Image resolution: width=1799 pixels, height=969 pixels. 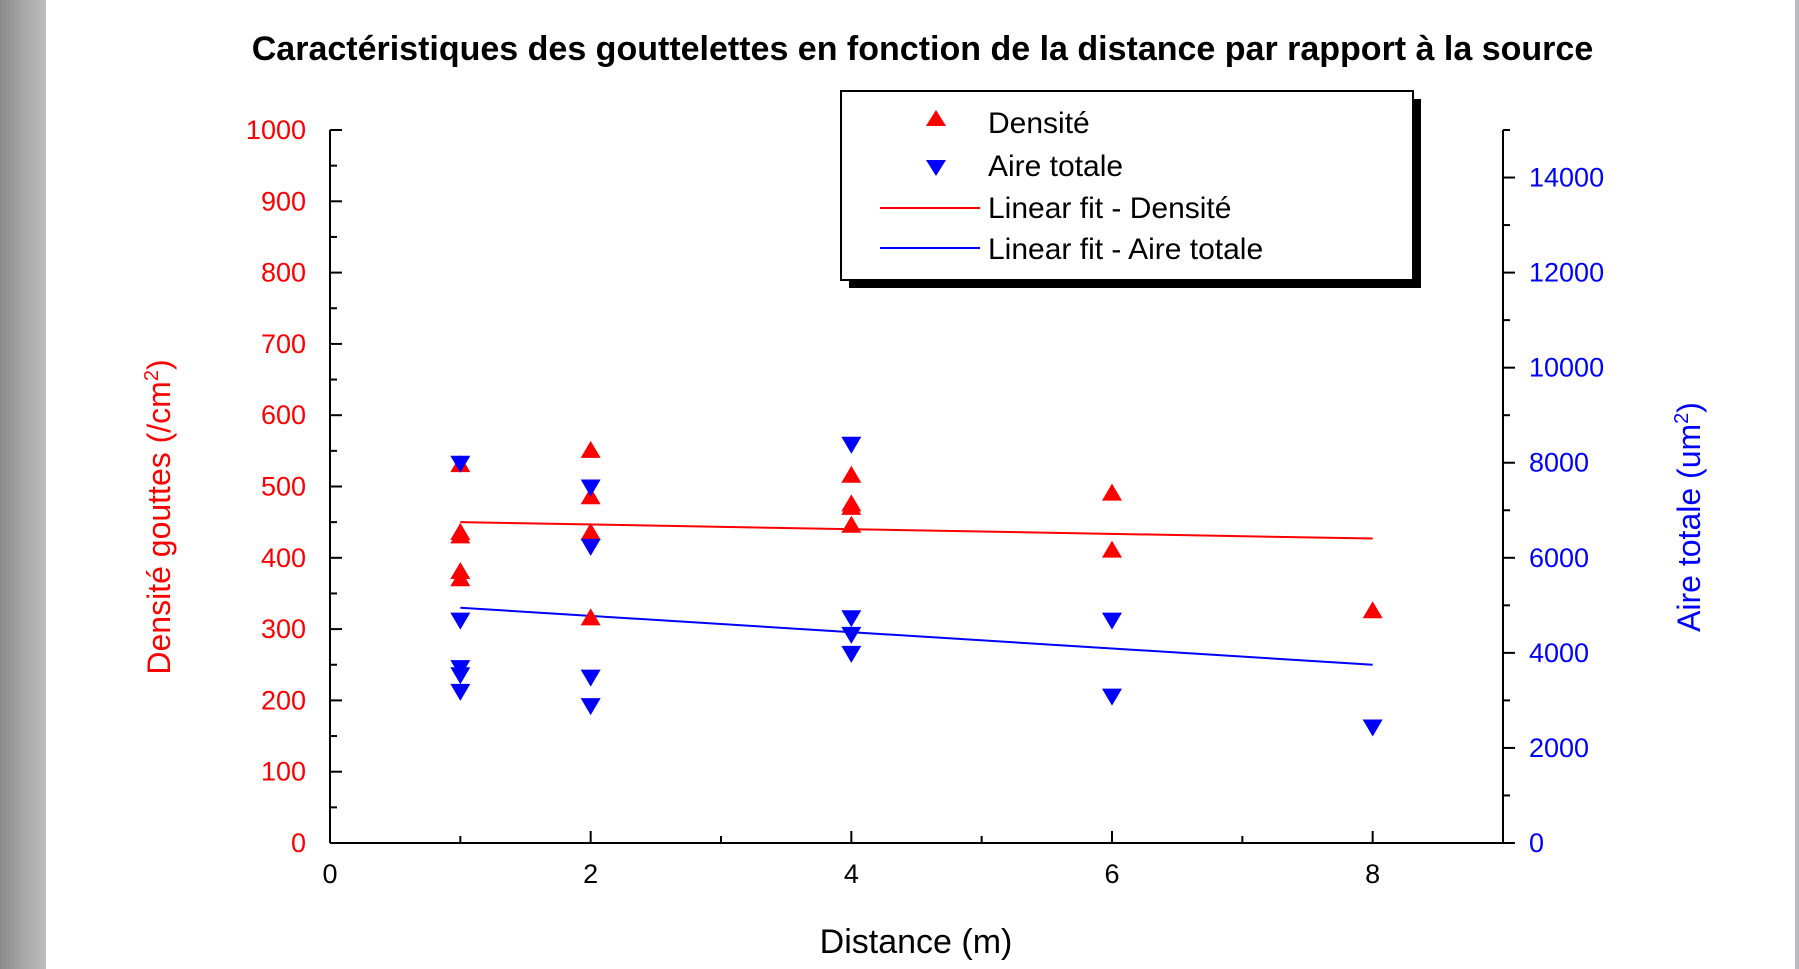 What do you see at coordinates (283, 415) in the screenshot?
I see `y-left-tick-label: 600` at bounding box center [283, 415].